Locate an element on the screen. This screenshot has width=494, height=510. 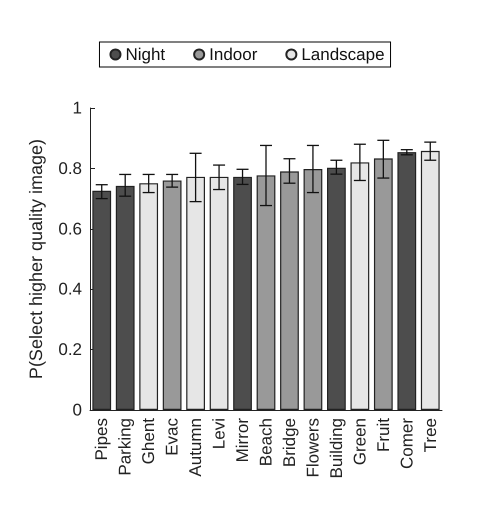
x-tick-label: Flowers is located at coordinates (312, 448).